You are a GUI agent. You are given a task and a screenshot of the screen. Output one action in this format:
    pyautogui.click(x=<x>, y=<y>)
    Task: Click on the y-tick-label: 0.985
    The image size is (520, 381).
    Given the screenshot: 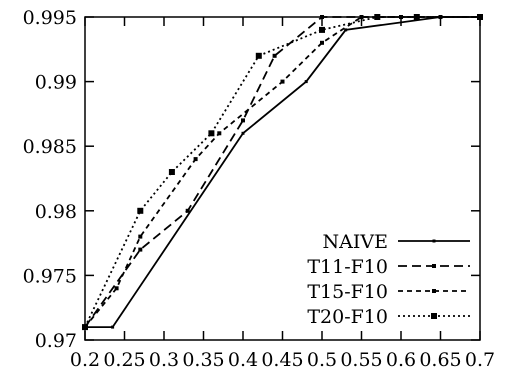 What is the action you would take?
    pyautogui.click(x=50, y=147)
    